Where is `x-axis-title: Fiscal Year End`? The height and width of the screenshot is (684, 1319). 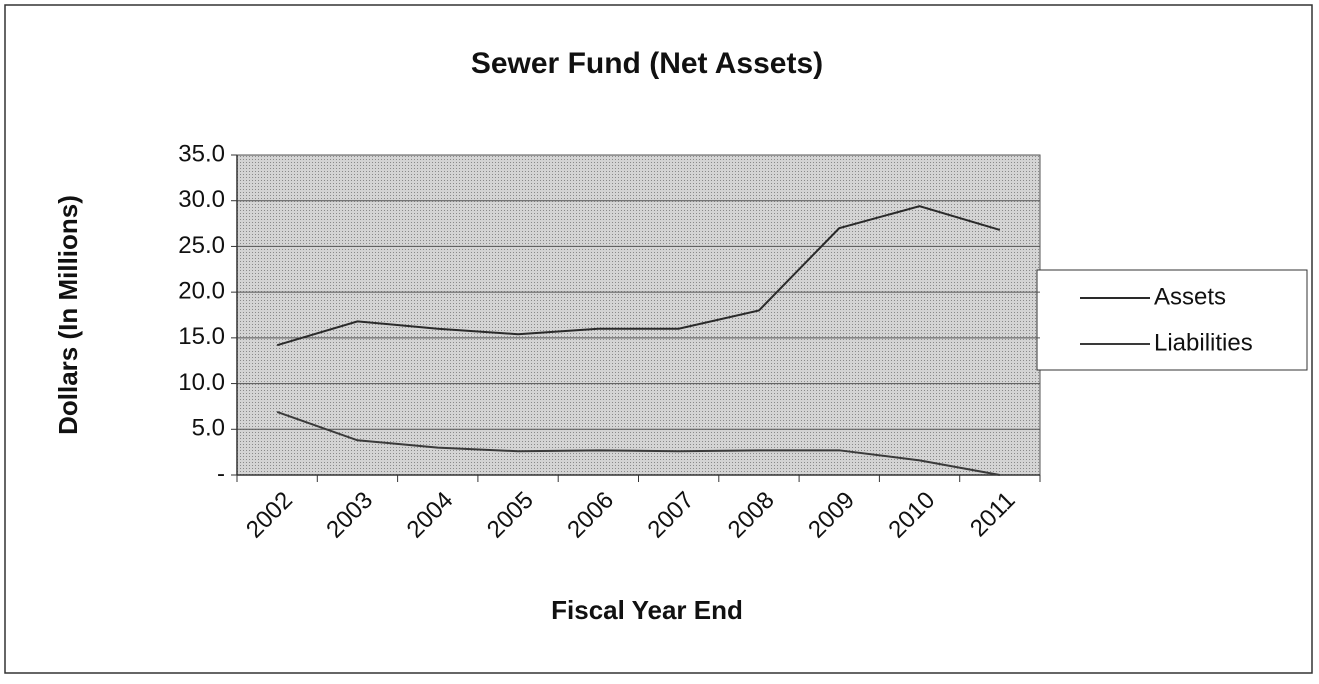
x-axis-title: Fiscal Year End is located at coordinates (647, 610).